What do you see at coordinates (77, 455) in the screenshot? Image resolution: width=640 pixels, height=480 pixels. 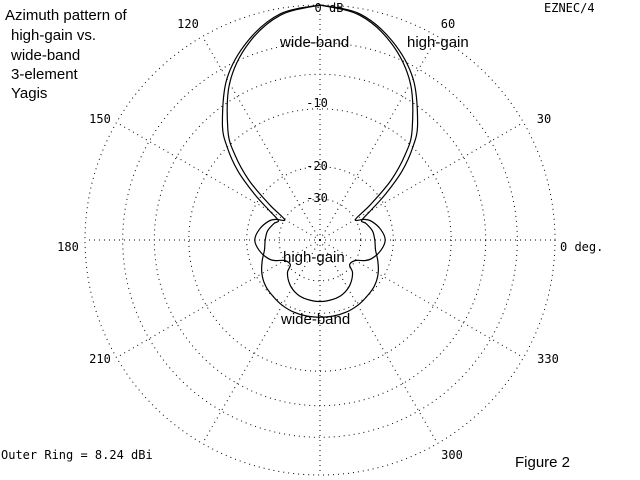 I see `outer-ring-readout: Outer Ring = 8.24 dBi` at bounding box center [77, 455].